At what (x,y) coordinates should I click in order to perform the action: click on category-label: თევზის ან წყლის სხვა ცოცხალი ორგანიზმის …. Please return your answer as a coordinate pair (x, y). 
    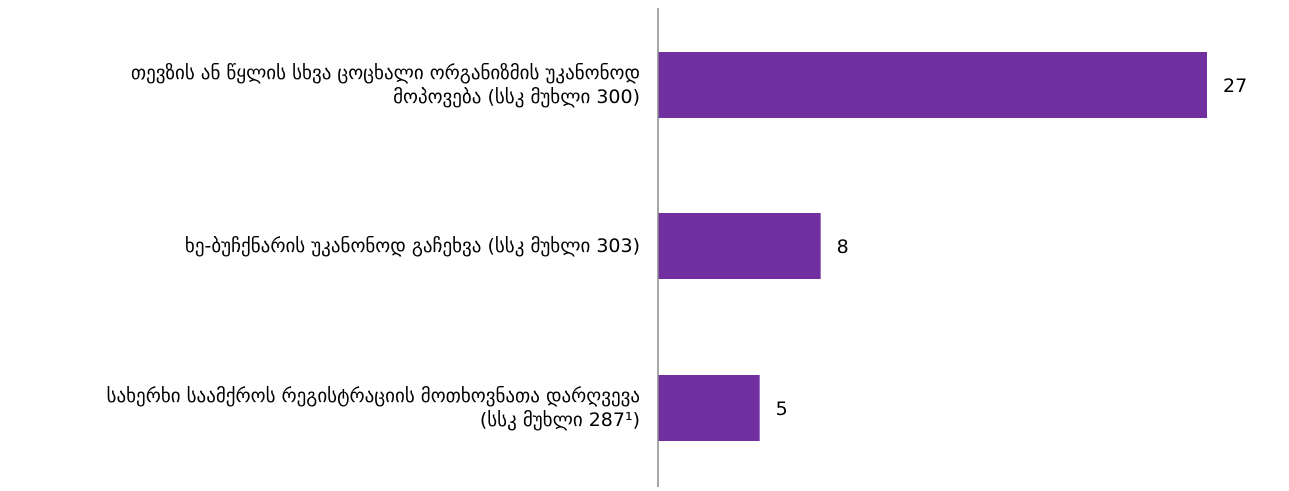
    Looking at the image, I should click on (320, 85).